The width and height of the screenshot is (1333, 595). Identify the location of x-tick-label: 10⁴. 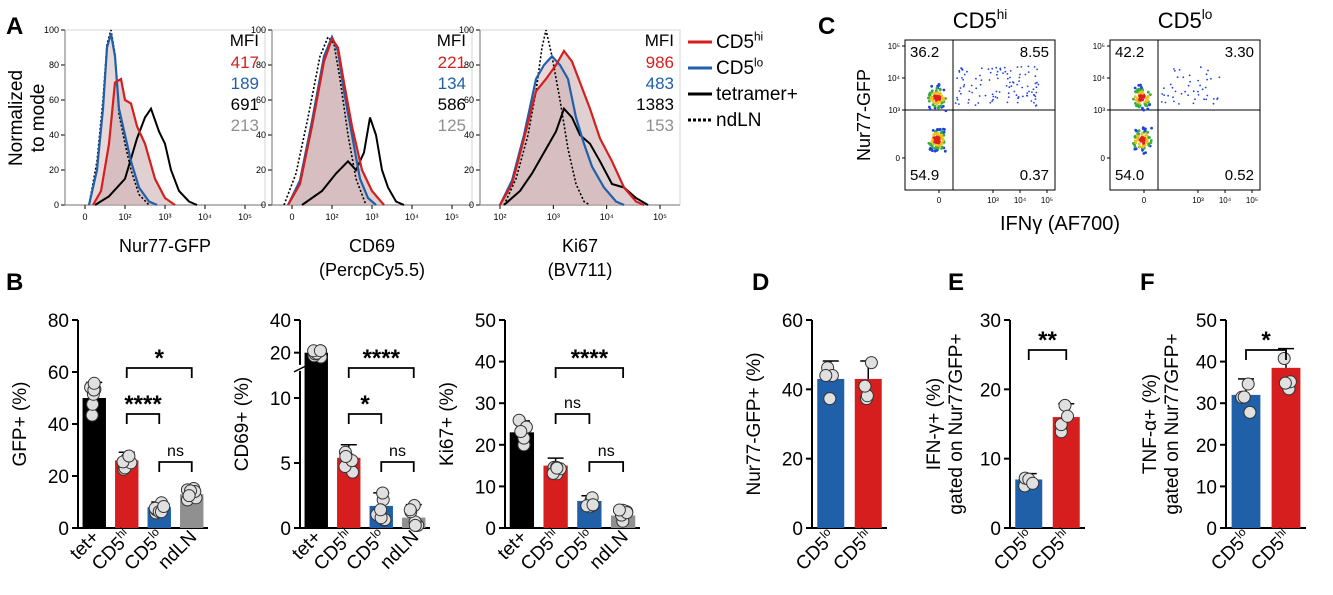
(607, 217).